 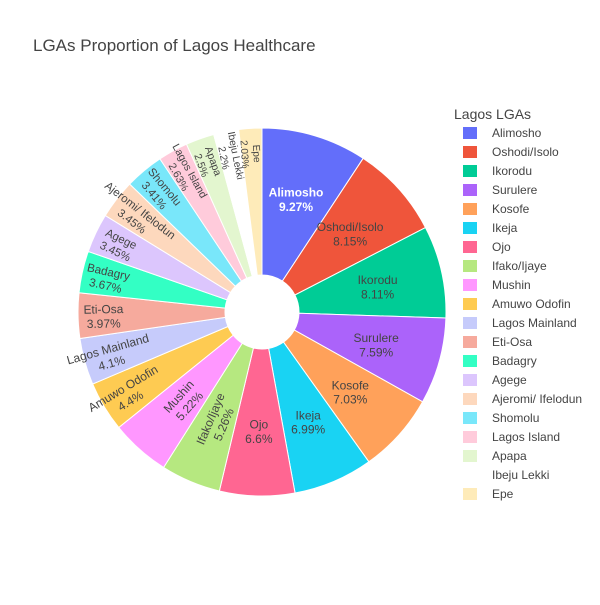 I want to click on legend-item-mushin: Mushin, so click(x=497, y=285).